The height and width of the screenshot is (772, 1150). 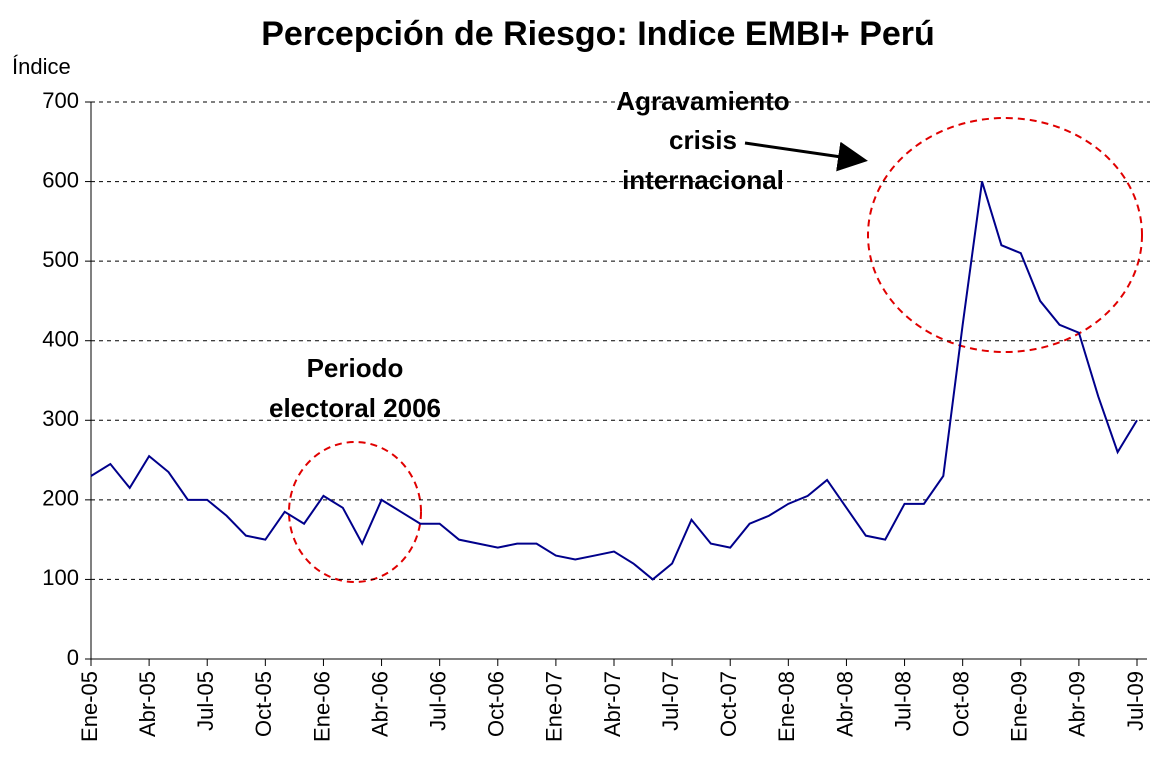 I want to click on x-tick-label: Abr-07, so click(x=612, y=704).